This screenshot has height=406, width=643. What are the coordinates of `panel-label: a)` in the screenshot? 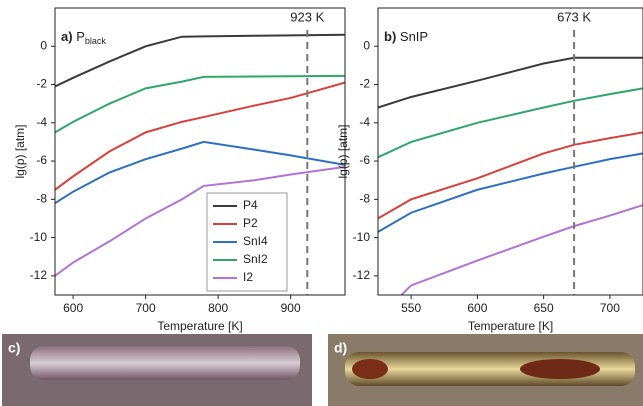 It's located at (67, 36).